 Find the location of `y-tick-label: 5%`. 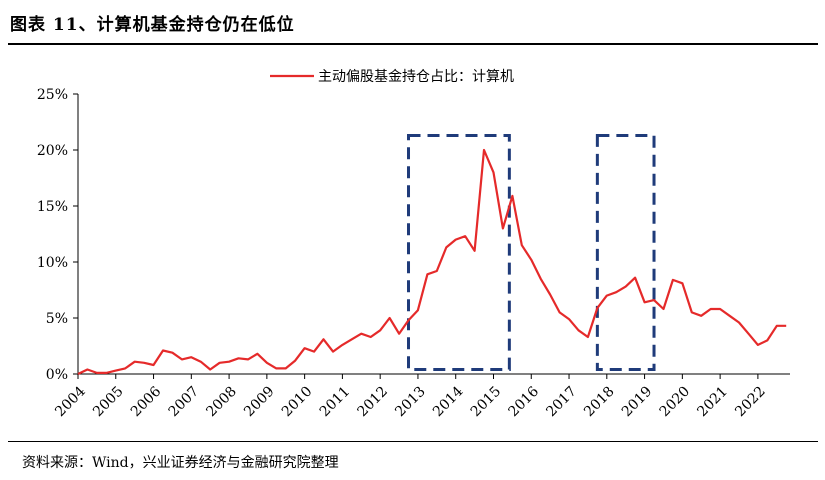

y-tick-label: 5% is located at coordinates (57, 319).